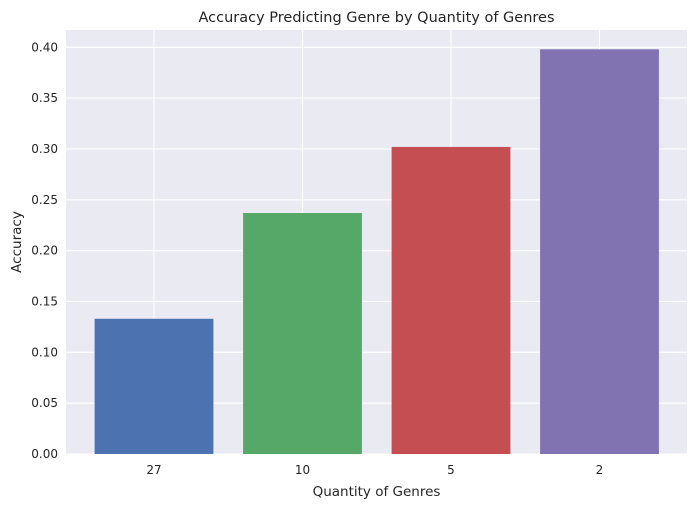 This screenshot has width=696, height=507. Describe the element at coordinates (44, 301) in the screenshot. I see `y-tick-label: 0.15` at that location.